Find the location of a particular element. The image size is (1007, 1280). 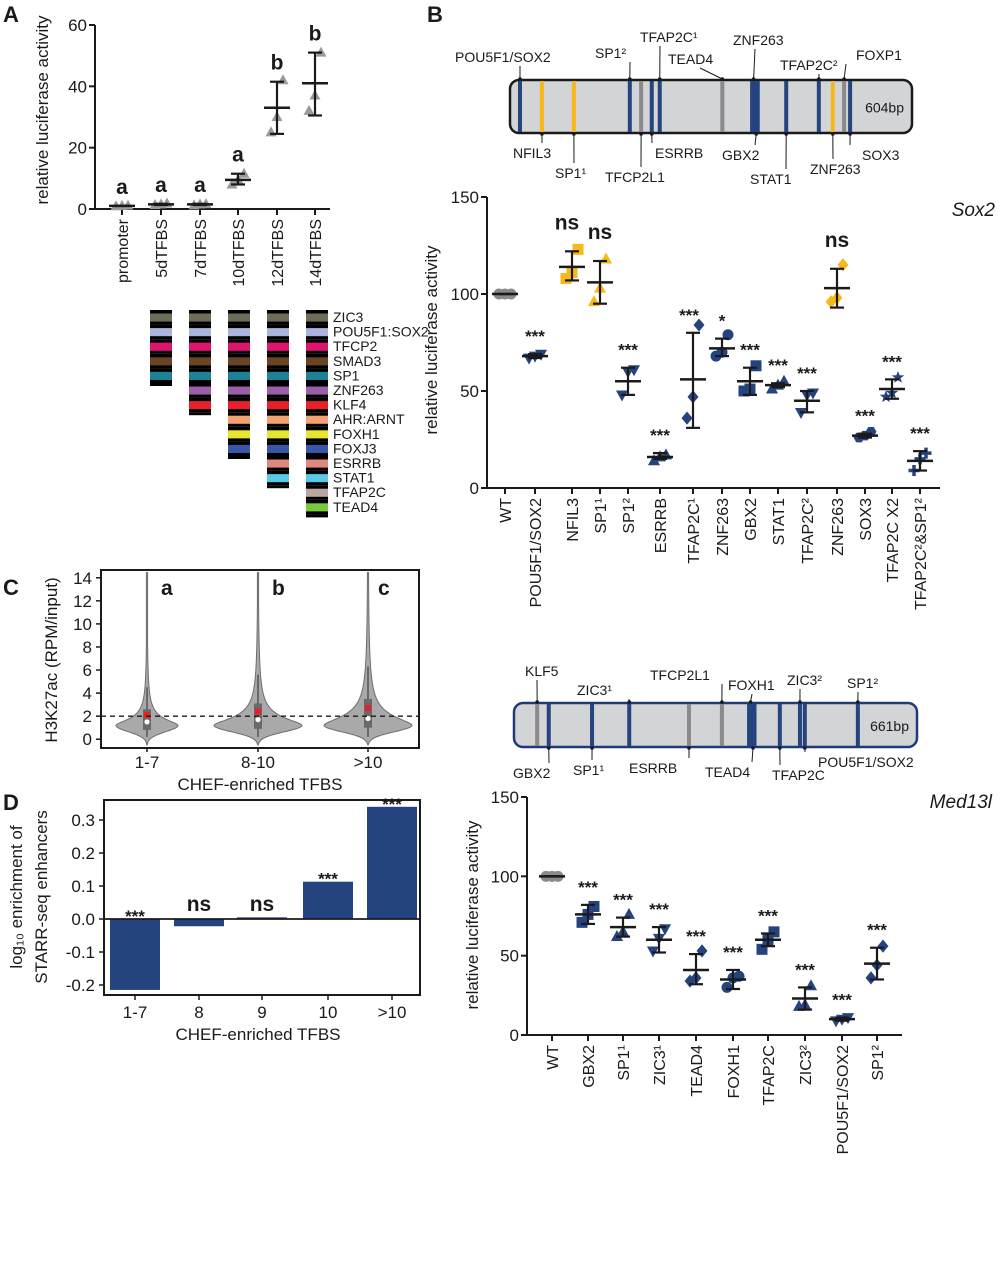

y-axis-label: relative luciferase activity is located at coordinates (472, 914).